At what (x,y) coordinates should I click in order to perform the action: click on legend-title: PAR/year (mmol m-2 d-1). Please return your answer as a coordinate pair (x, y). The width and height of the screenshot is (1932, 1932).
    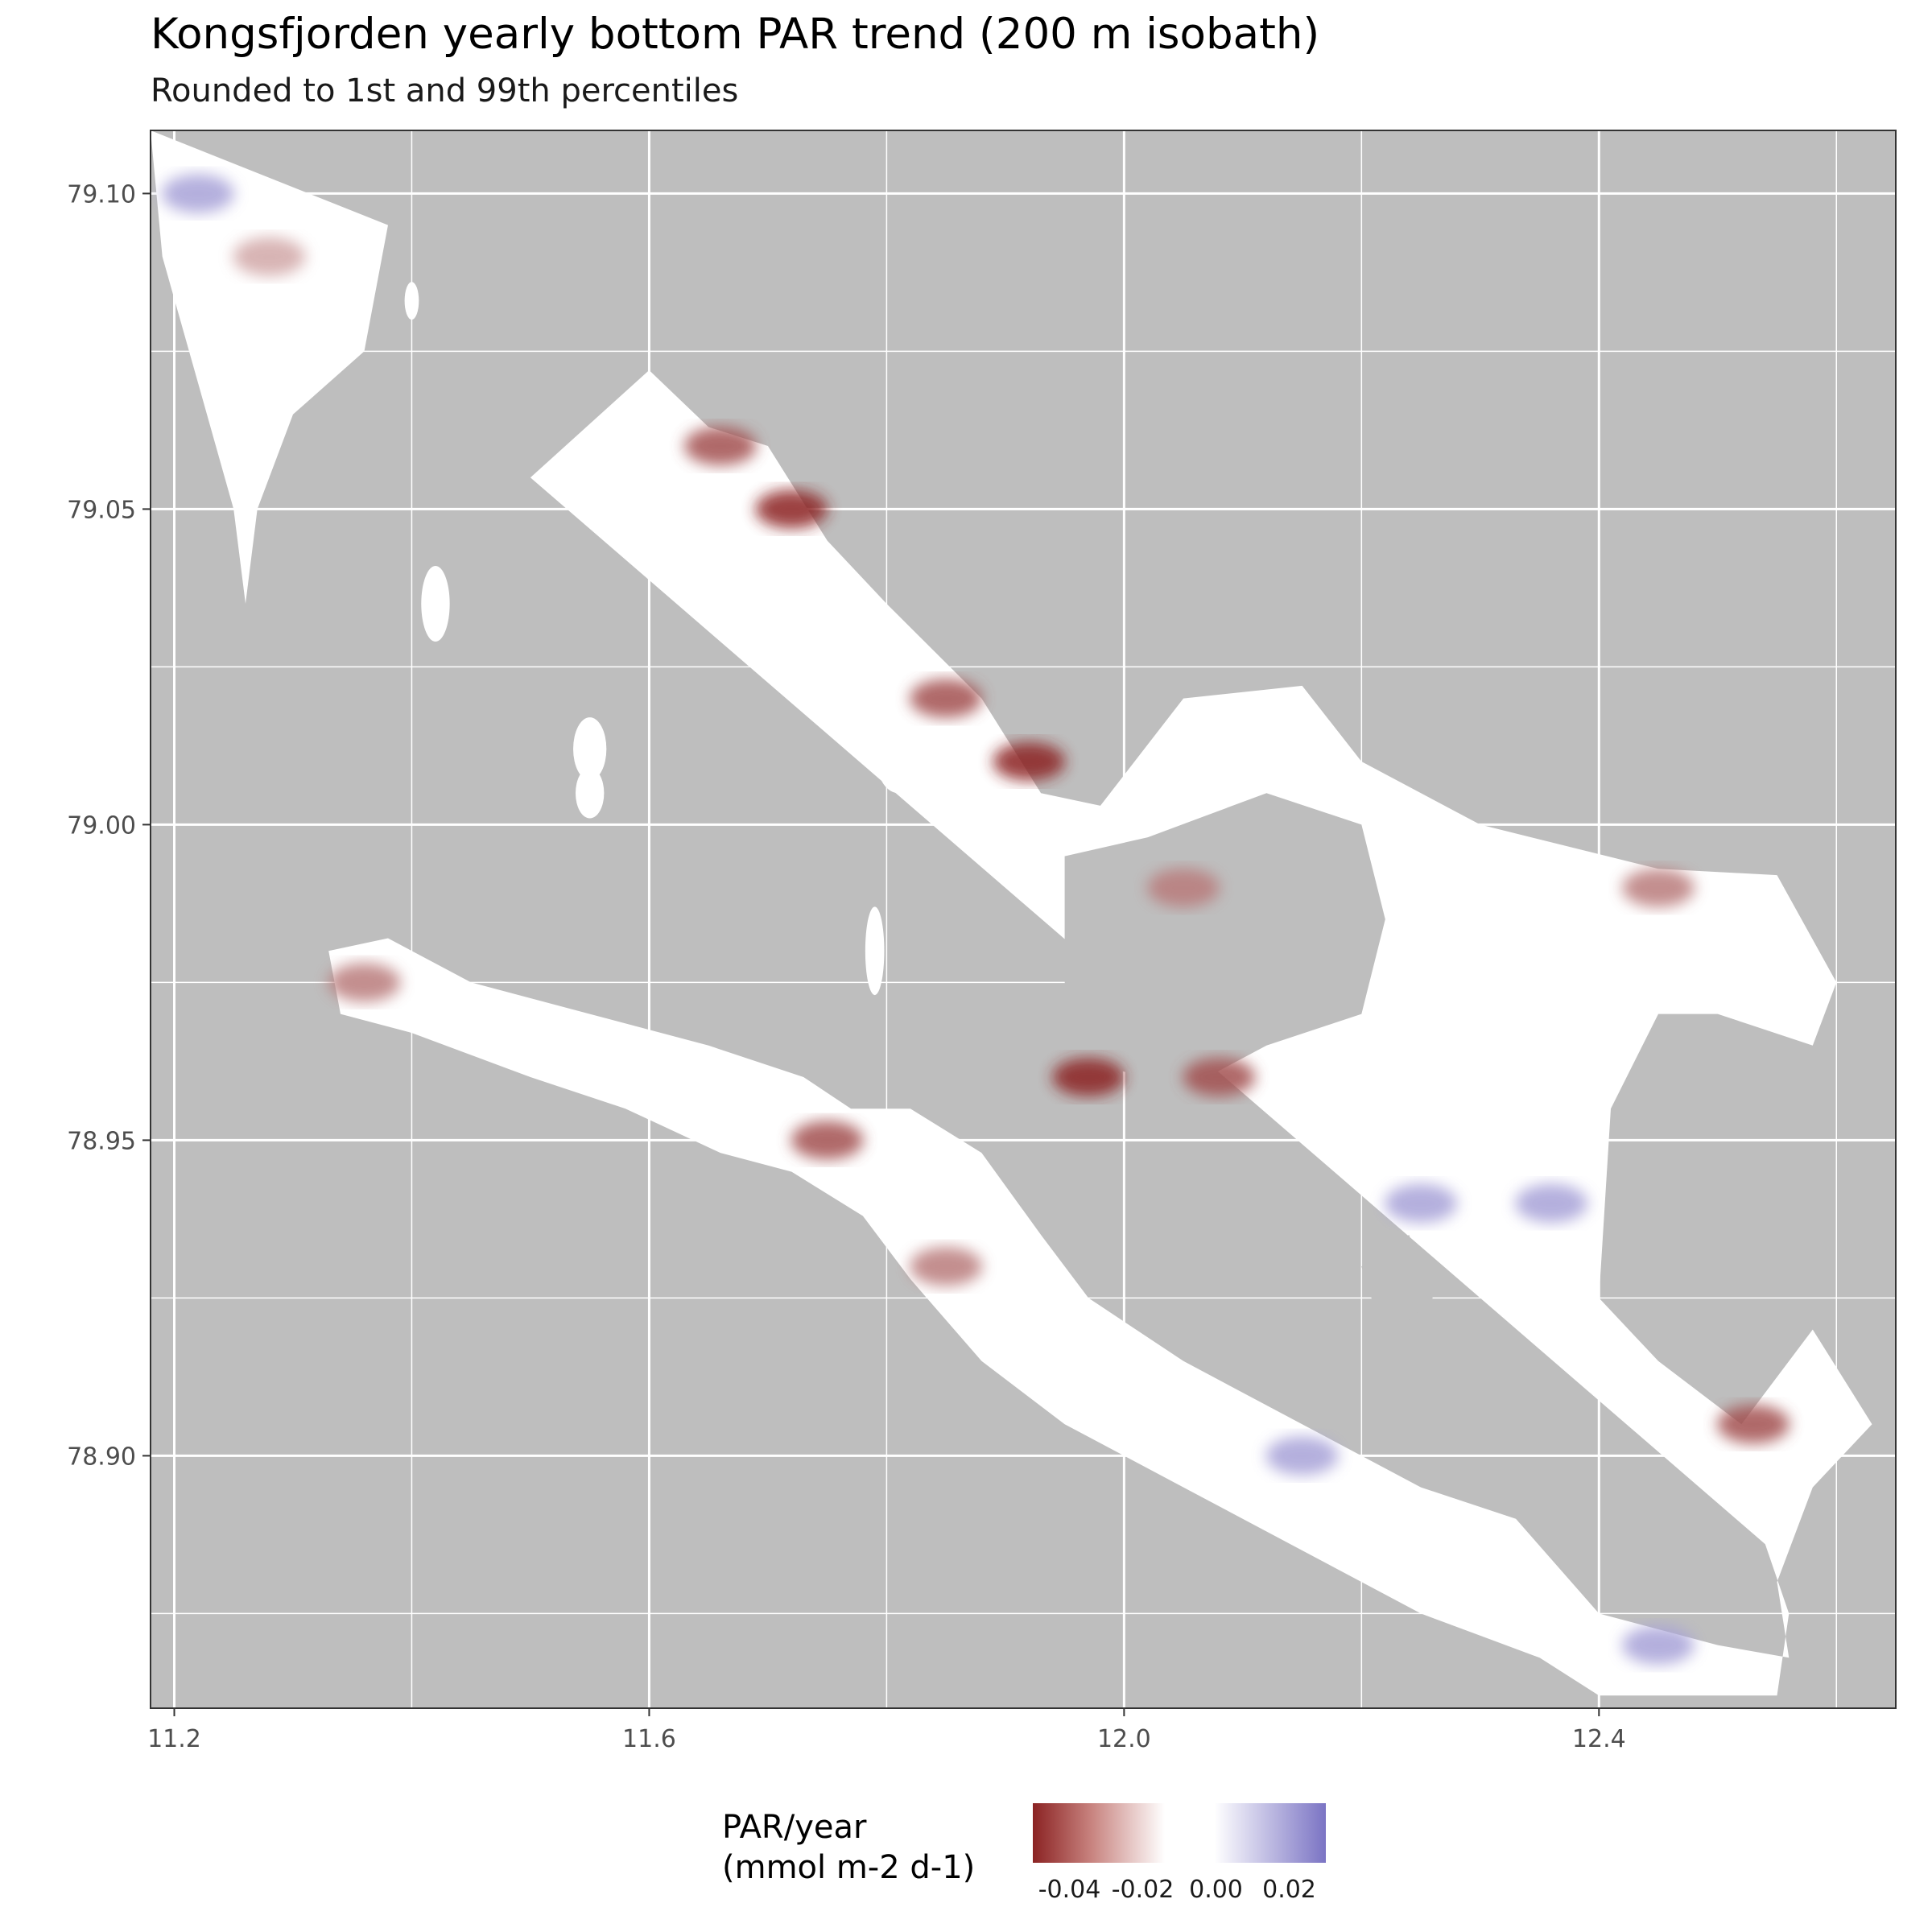
    Looking at the image, I should click on (848, 1848).